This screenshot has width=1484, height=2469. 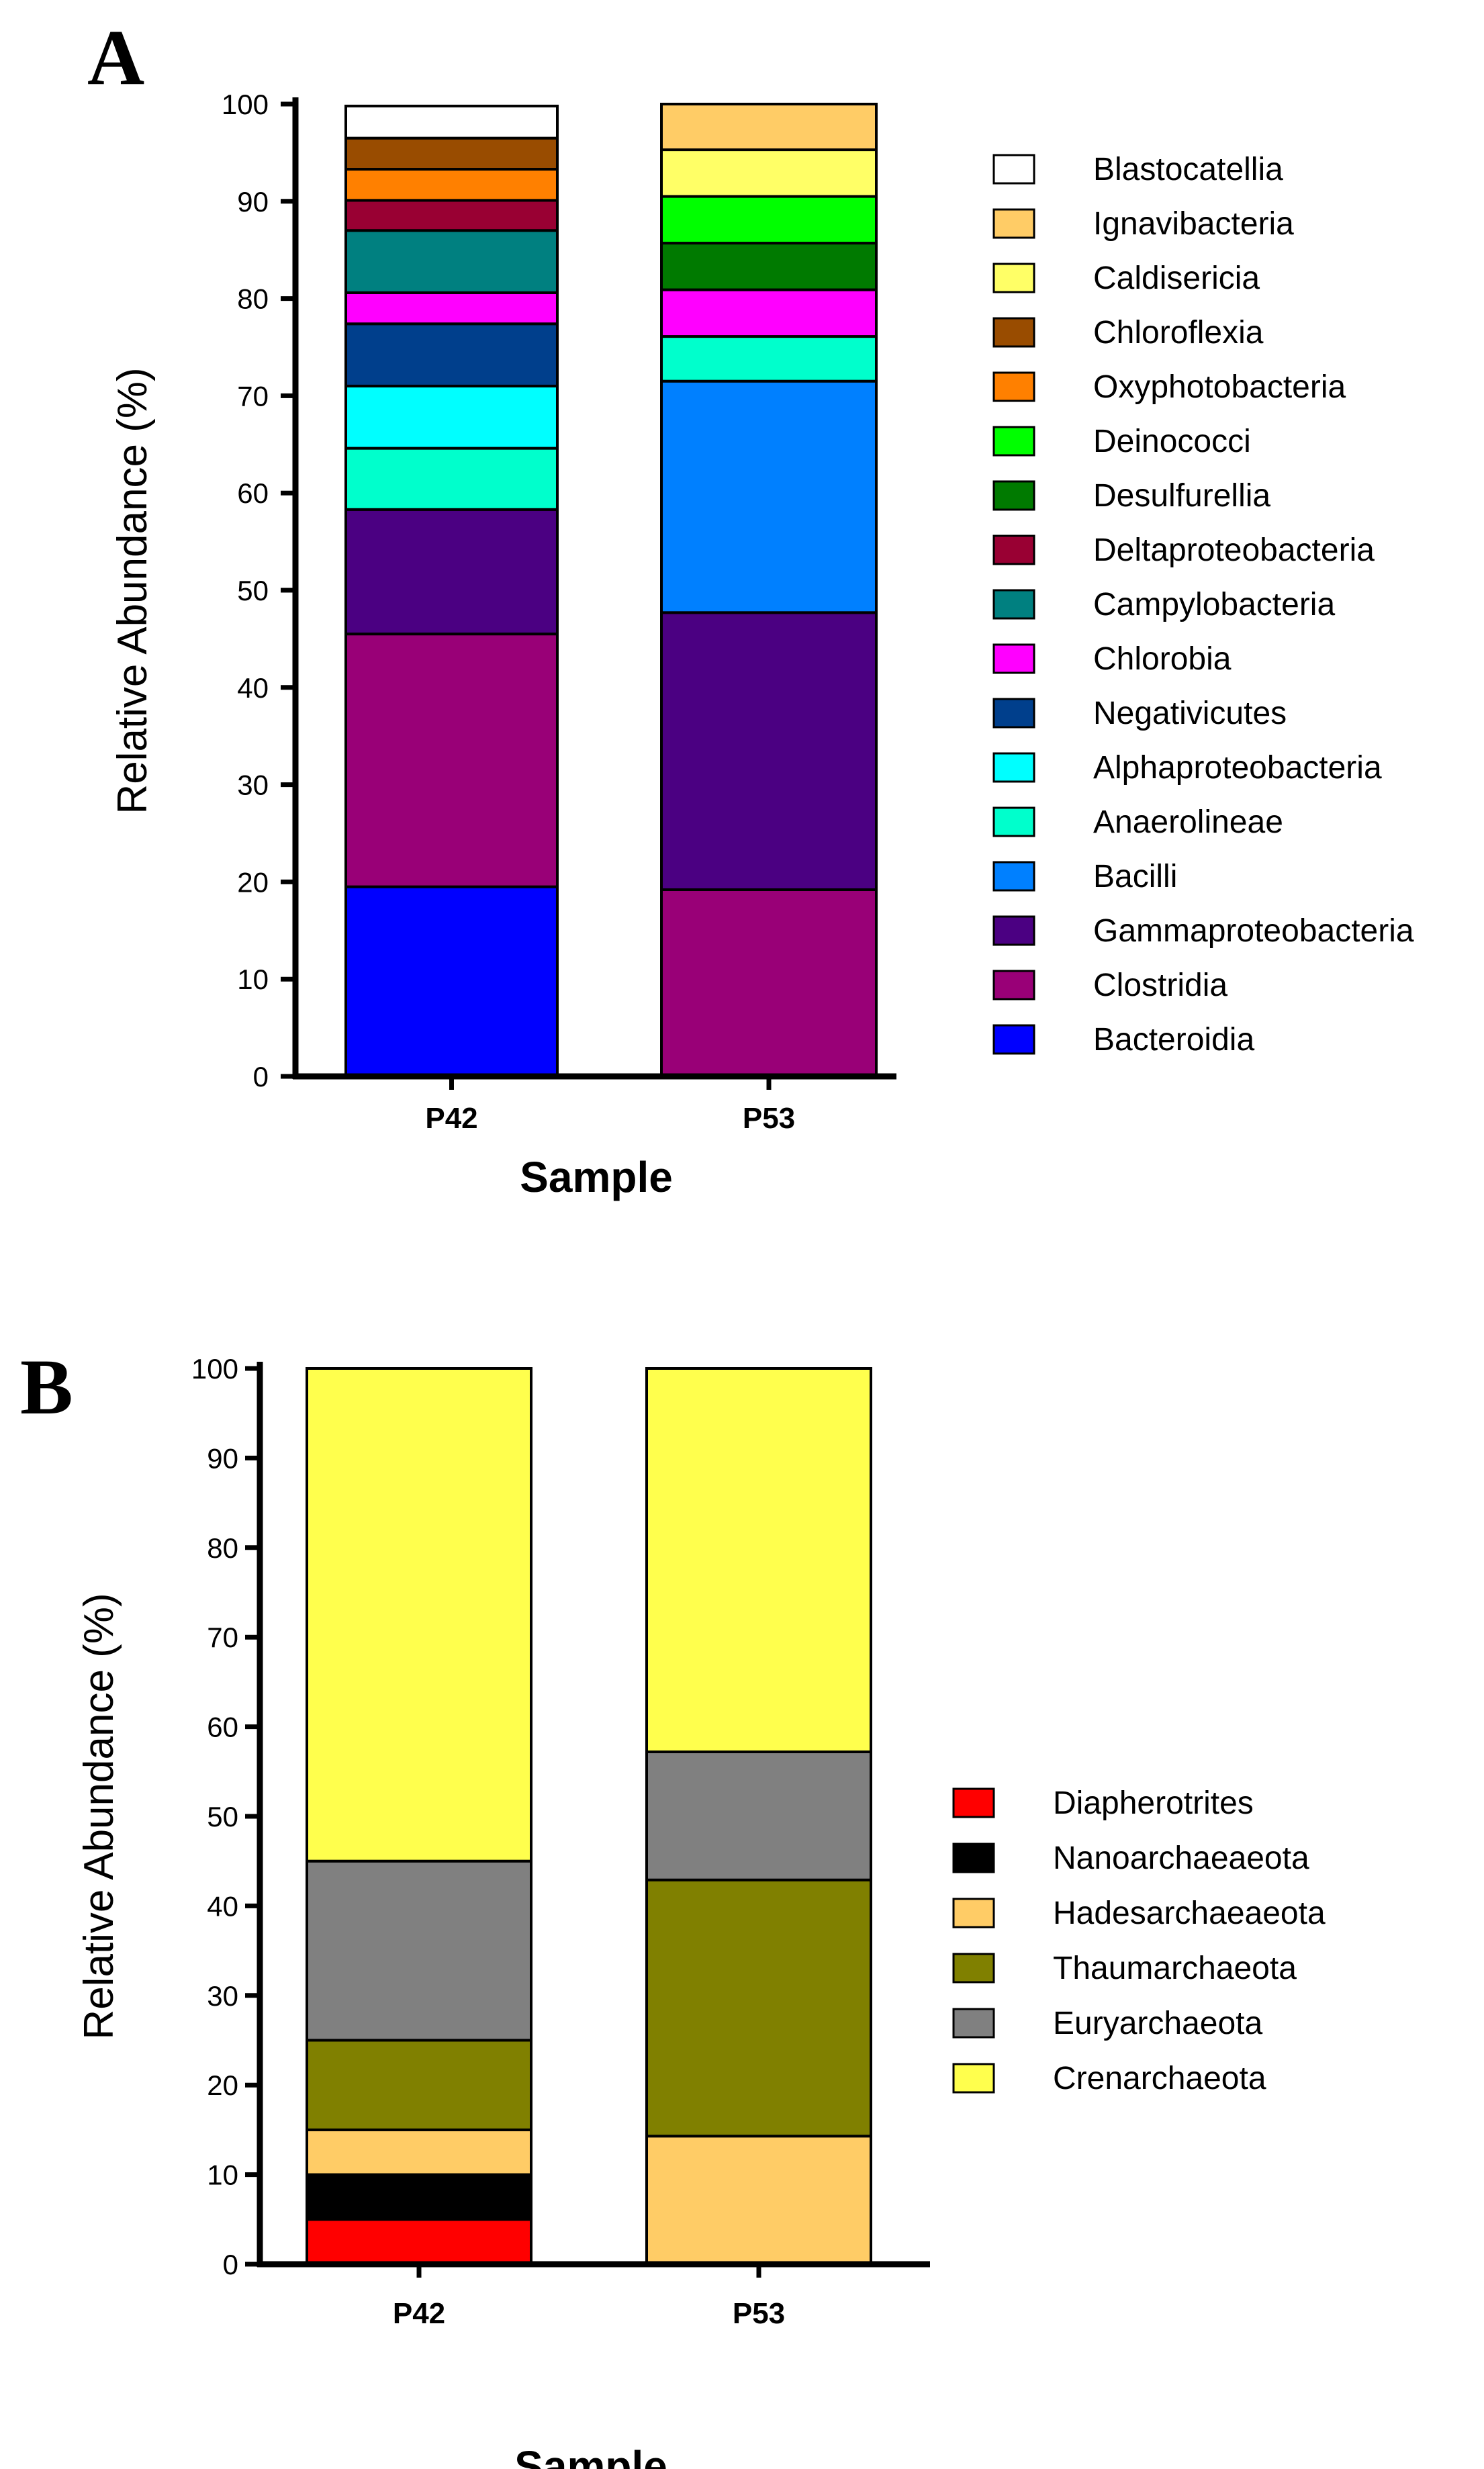 I want to click on panel-b-category-label-p42: P42, so click(x=419, y=2313).